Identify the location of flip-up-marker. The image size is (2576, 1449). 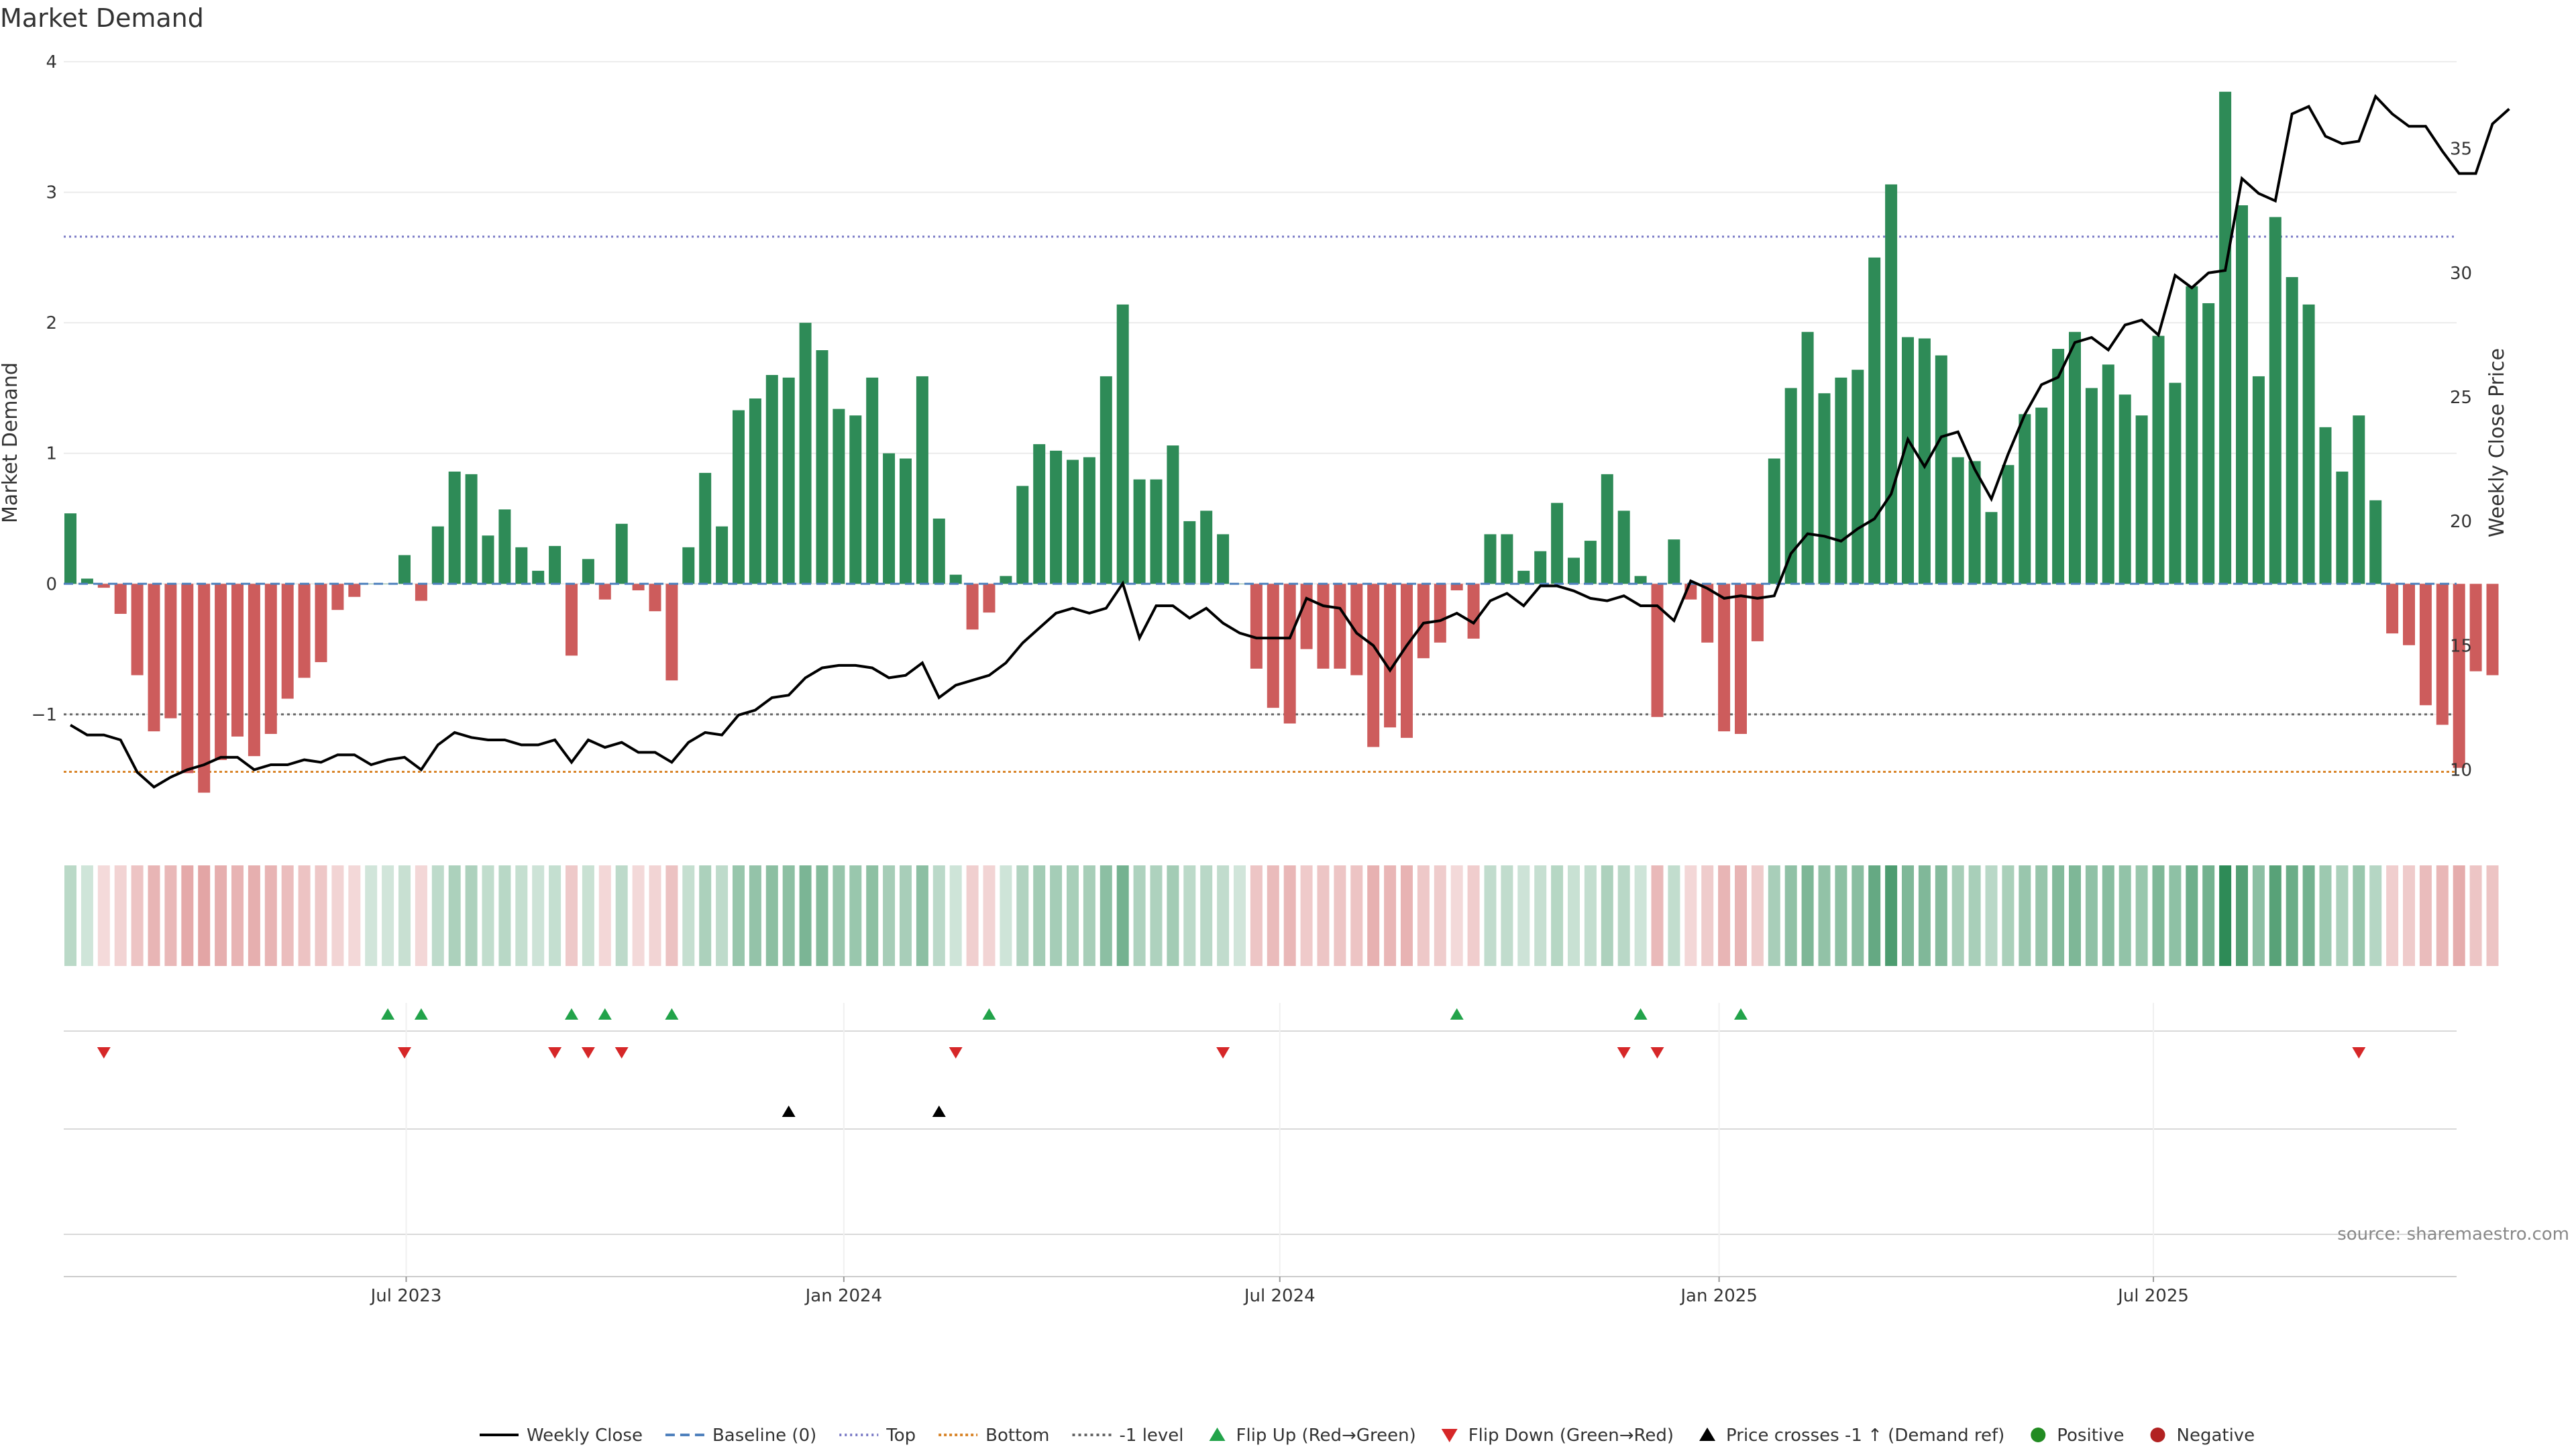
(1640, 1014).